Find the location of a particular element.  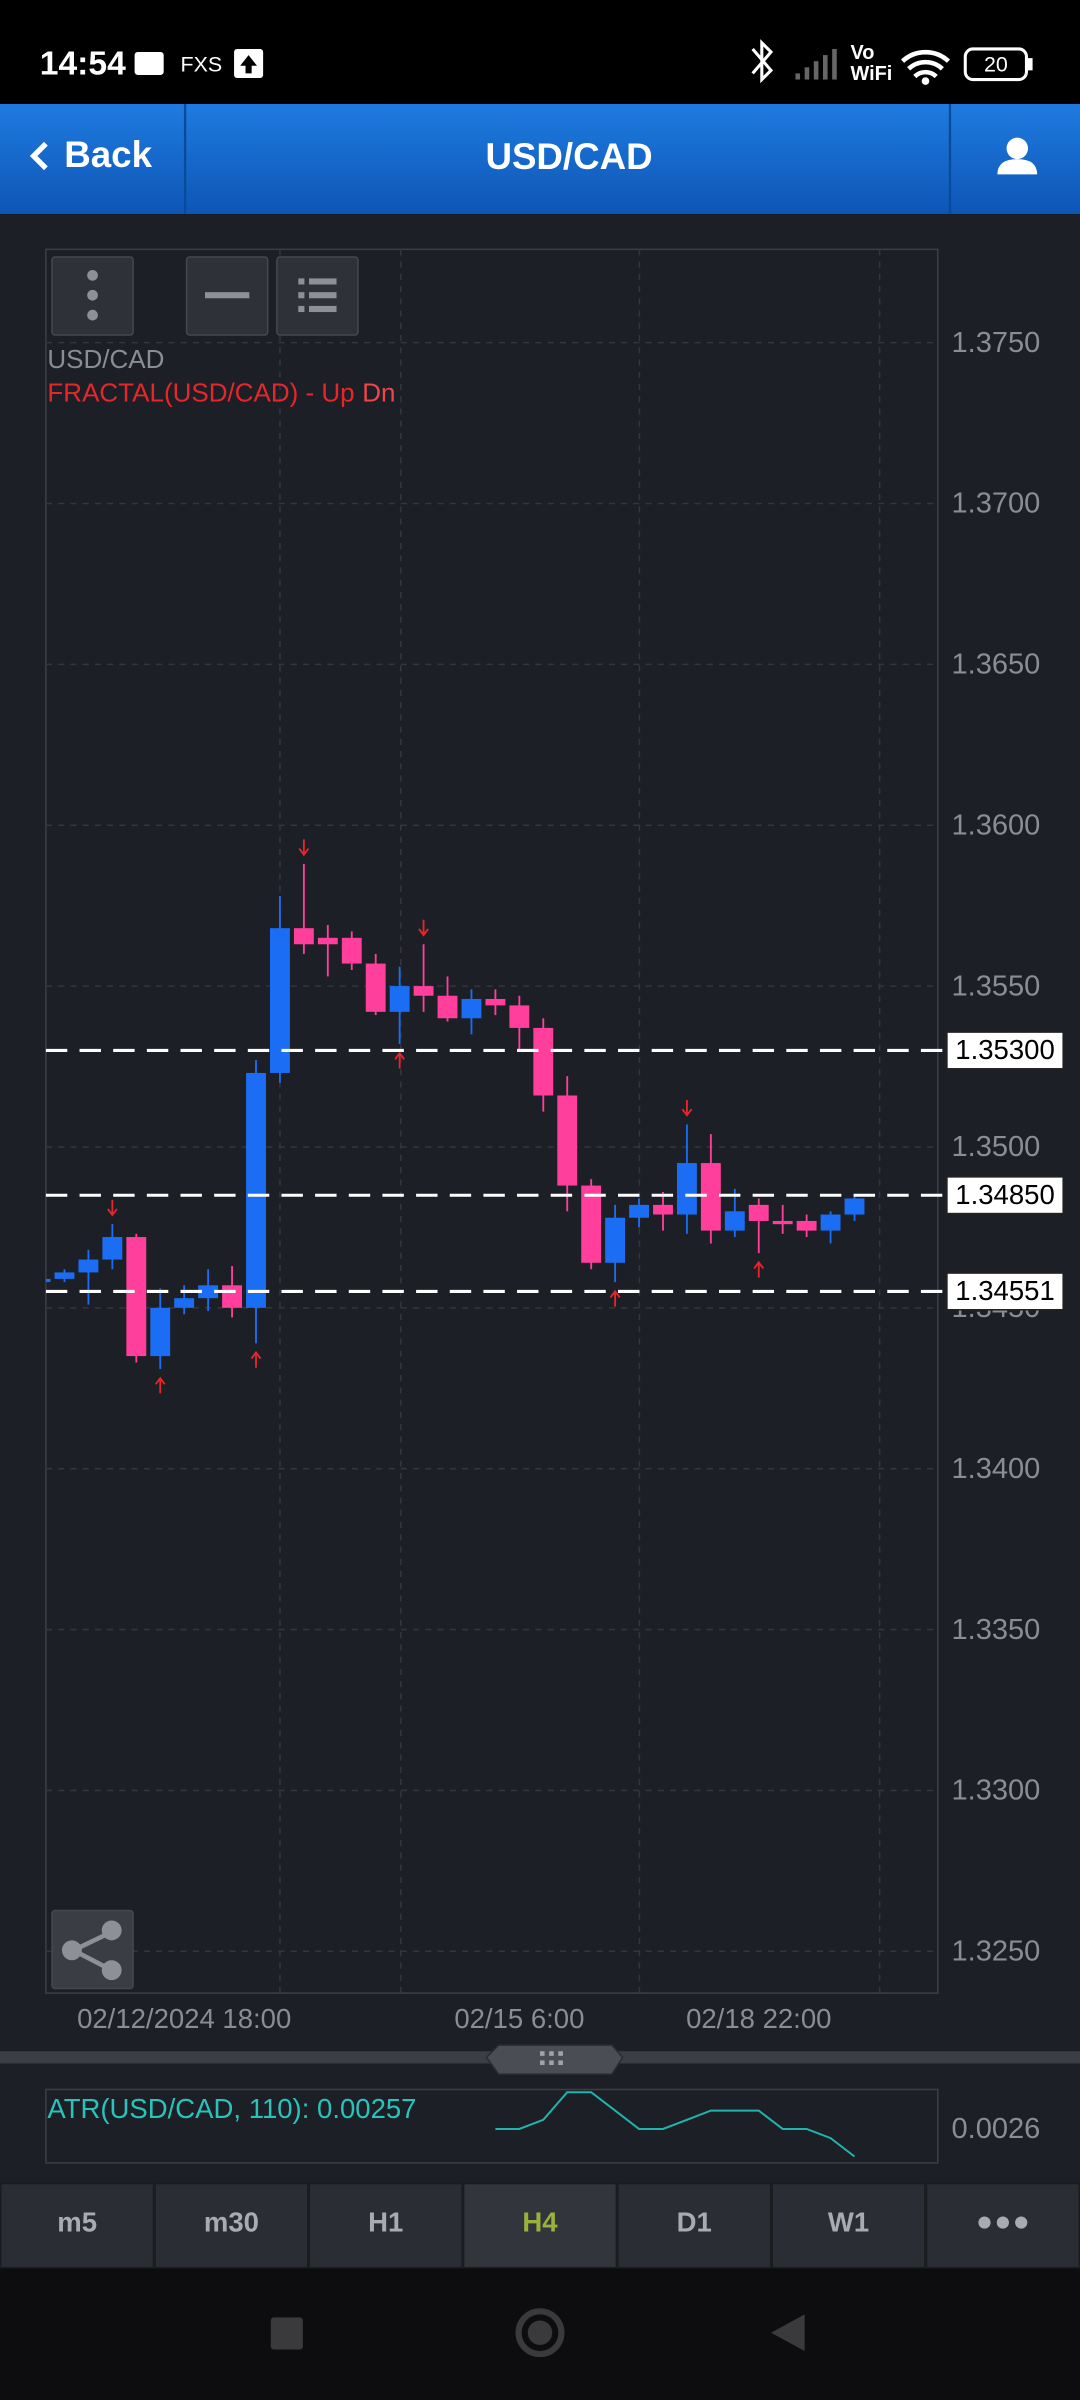

line-tool-button is located at coordinates (227, 296).